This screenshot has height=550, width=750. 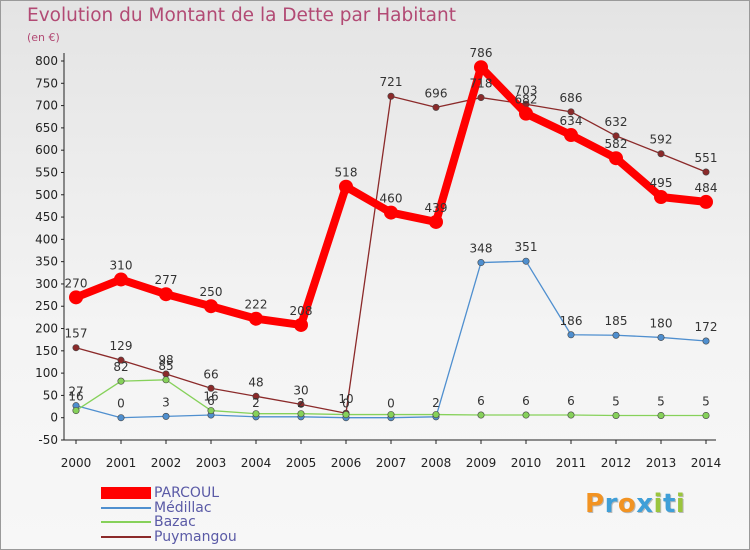 I want to click on data-label-medillac: 172, so click(x=706, y=327).